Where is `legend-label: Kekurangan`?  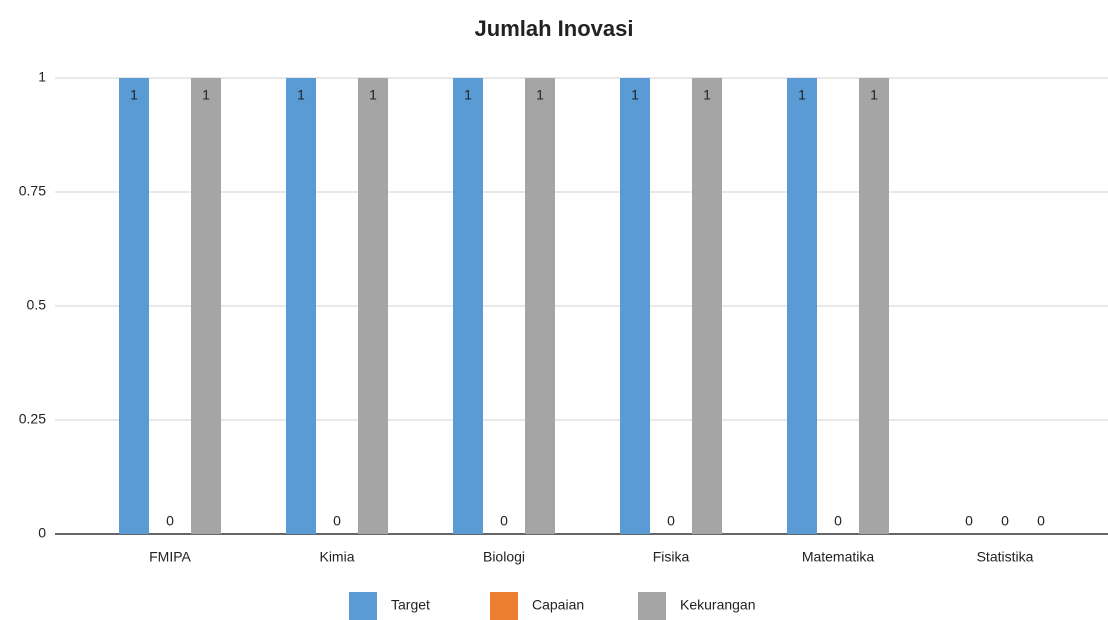 legend-label: Kekurangan is located at coordinates (718, 605).